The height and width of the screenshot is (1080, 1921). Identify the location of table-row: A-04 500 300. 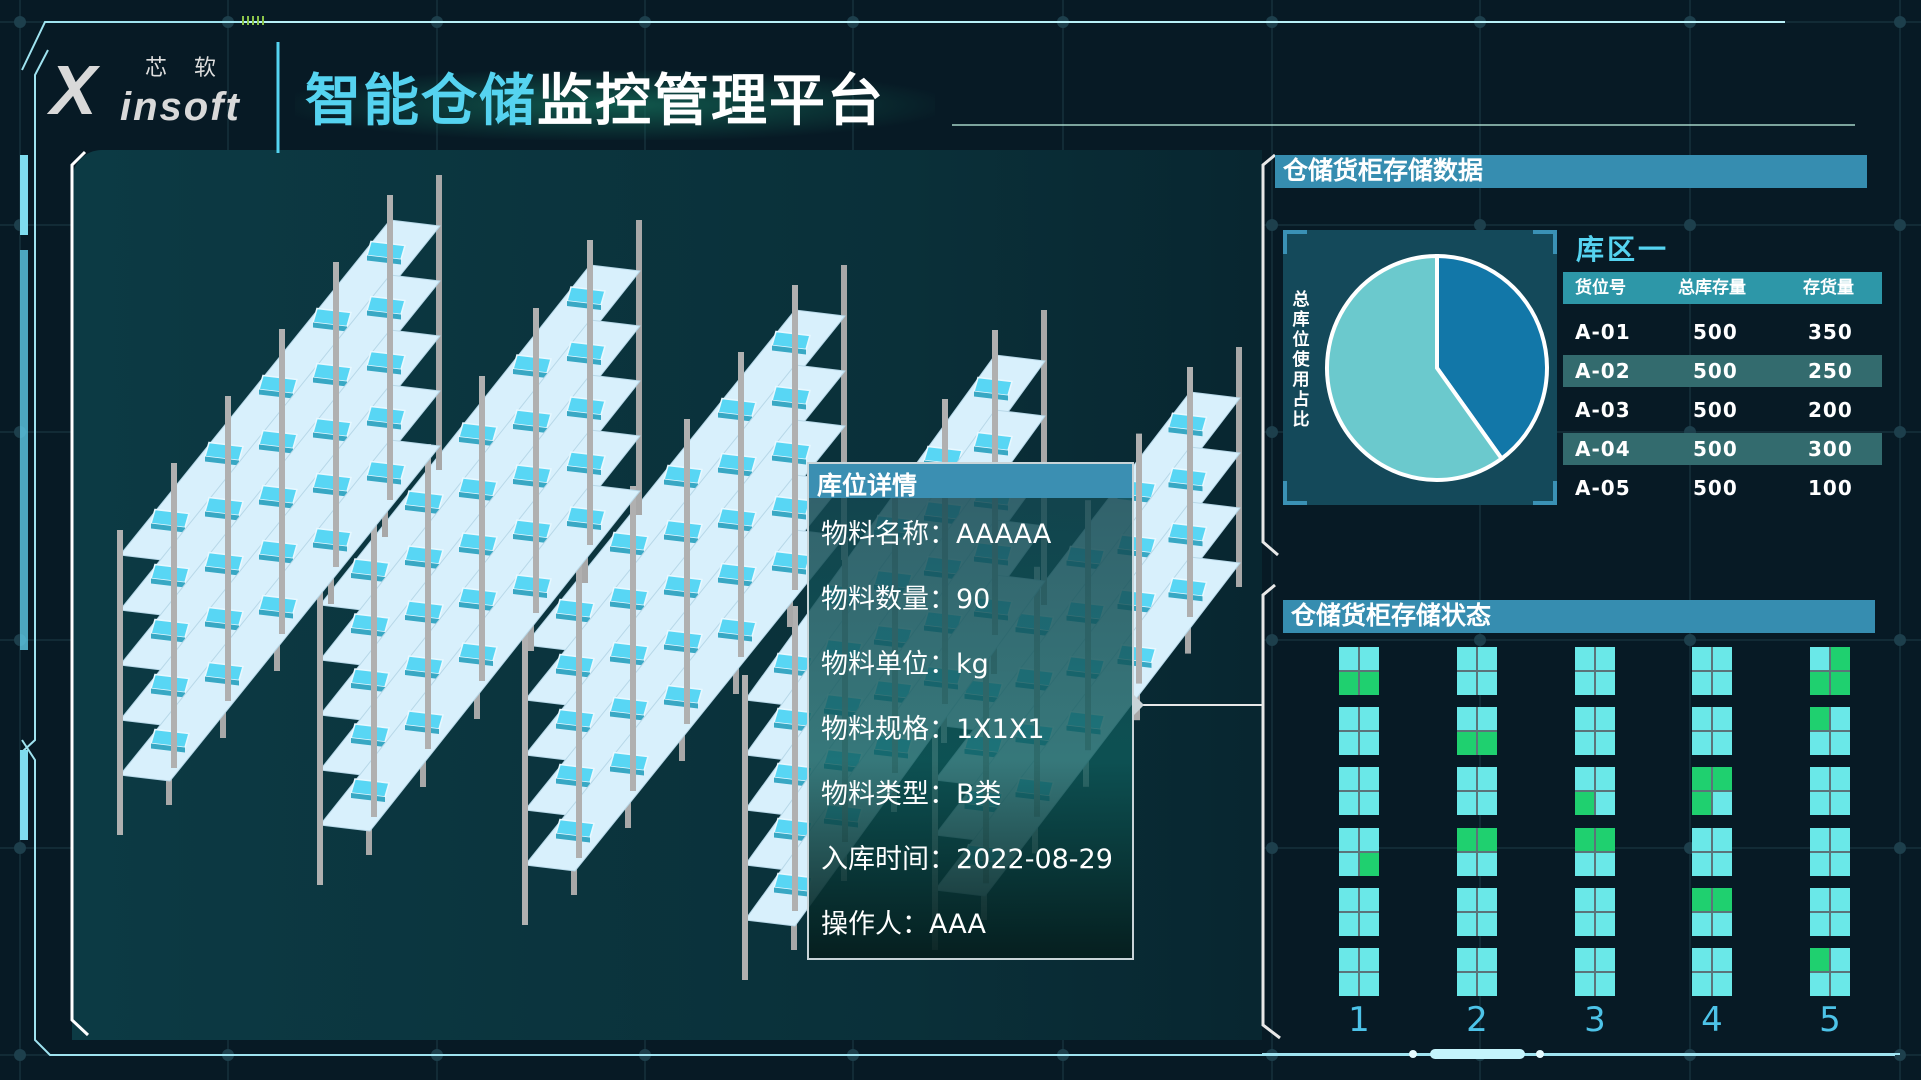
(1722, 449).